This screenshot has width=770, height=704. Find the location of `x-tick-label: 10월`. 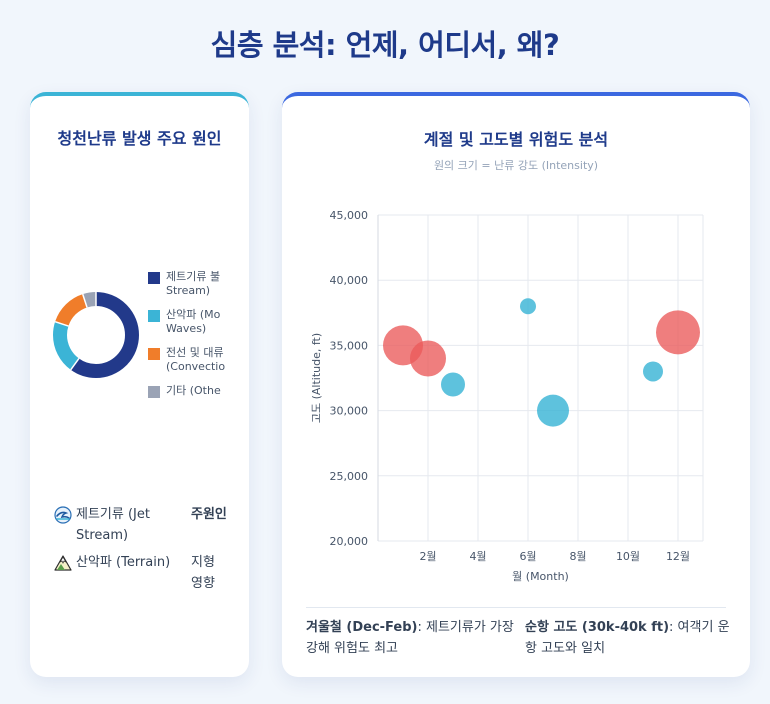

x-tick-label: 10월 is located at coordinates (628, 556).